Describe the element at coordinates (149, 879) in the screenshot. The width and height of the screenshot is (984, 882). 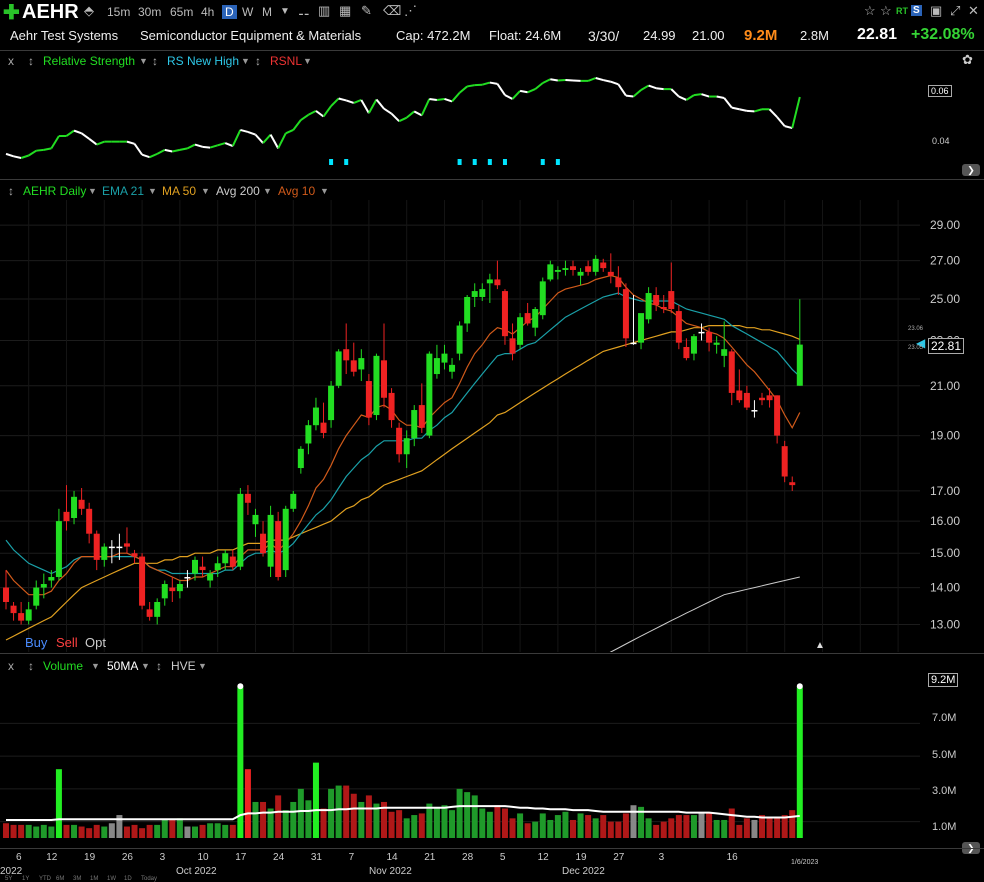
I see `range-button: Today` at that location.